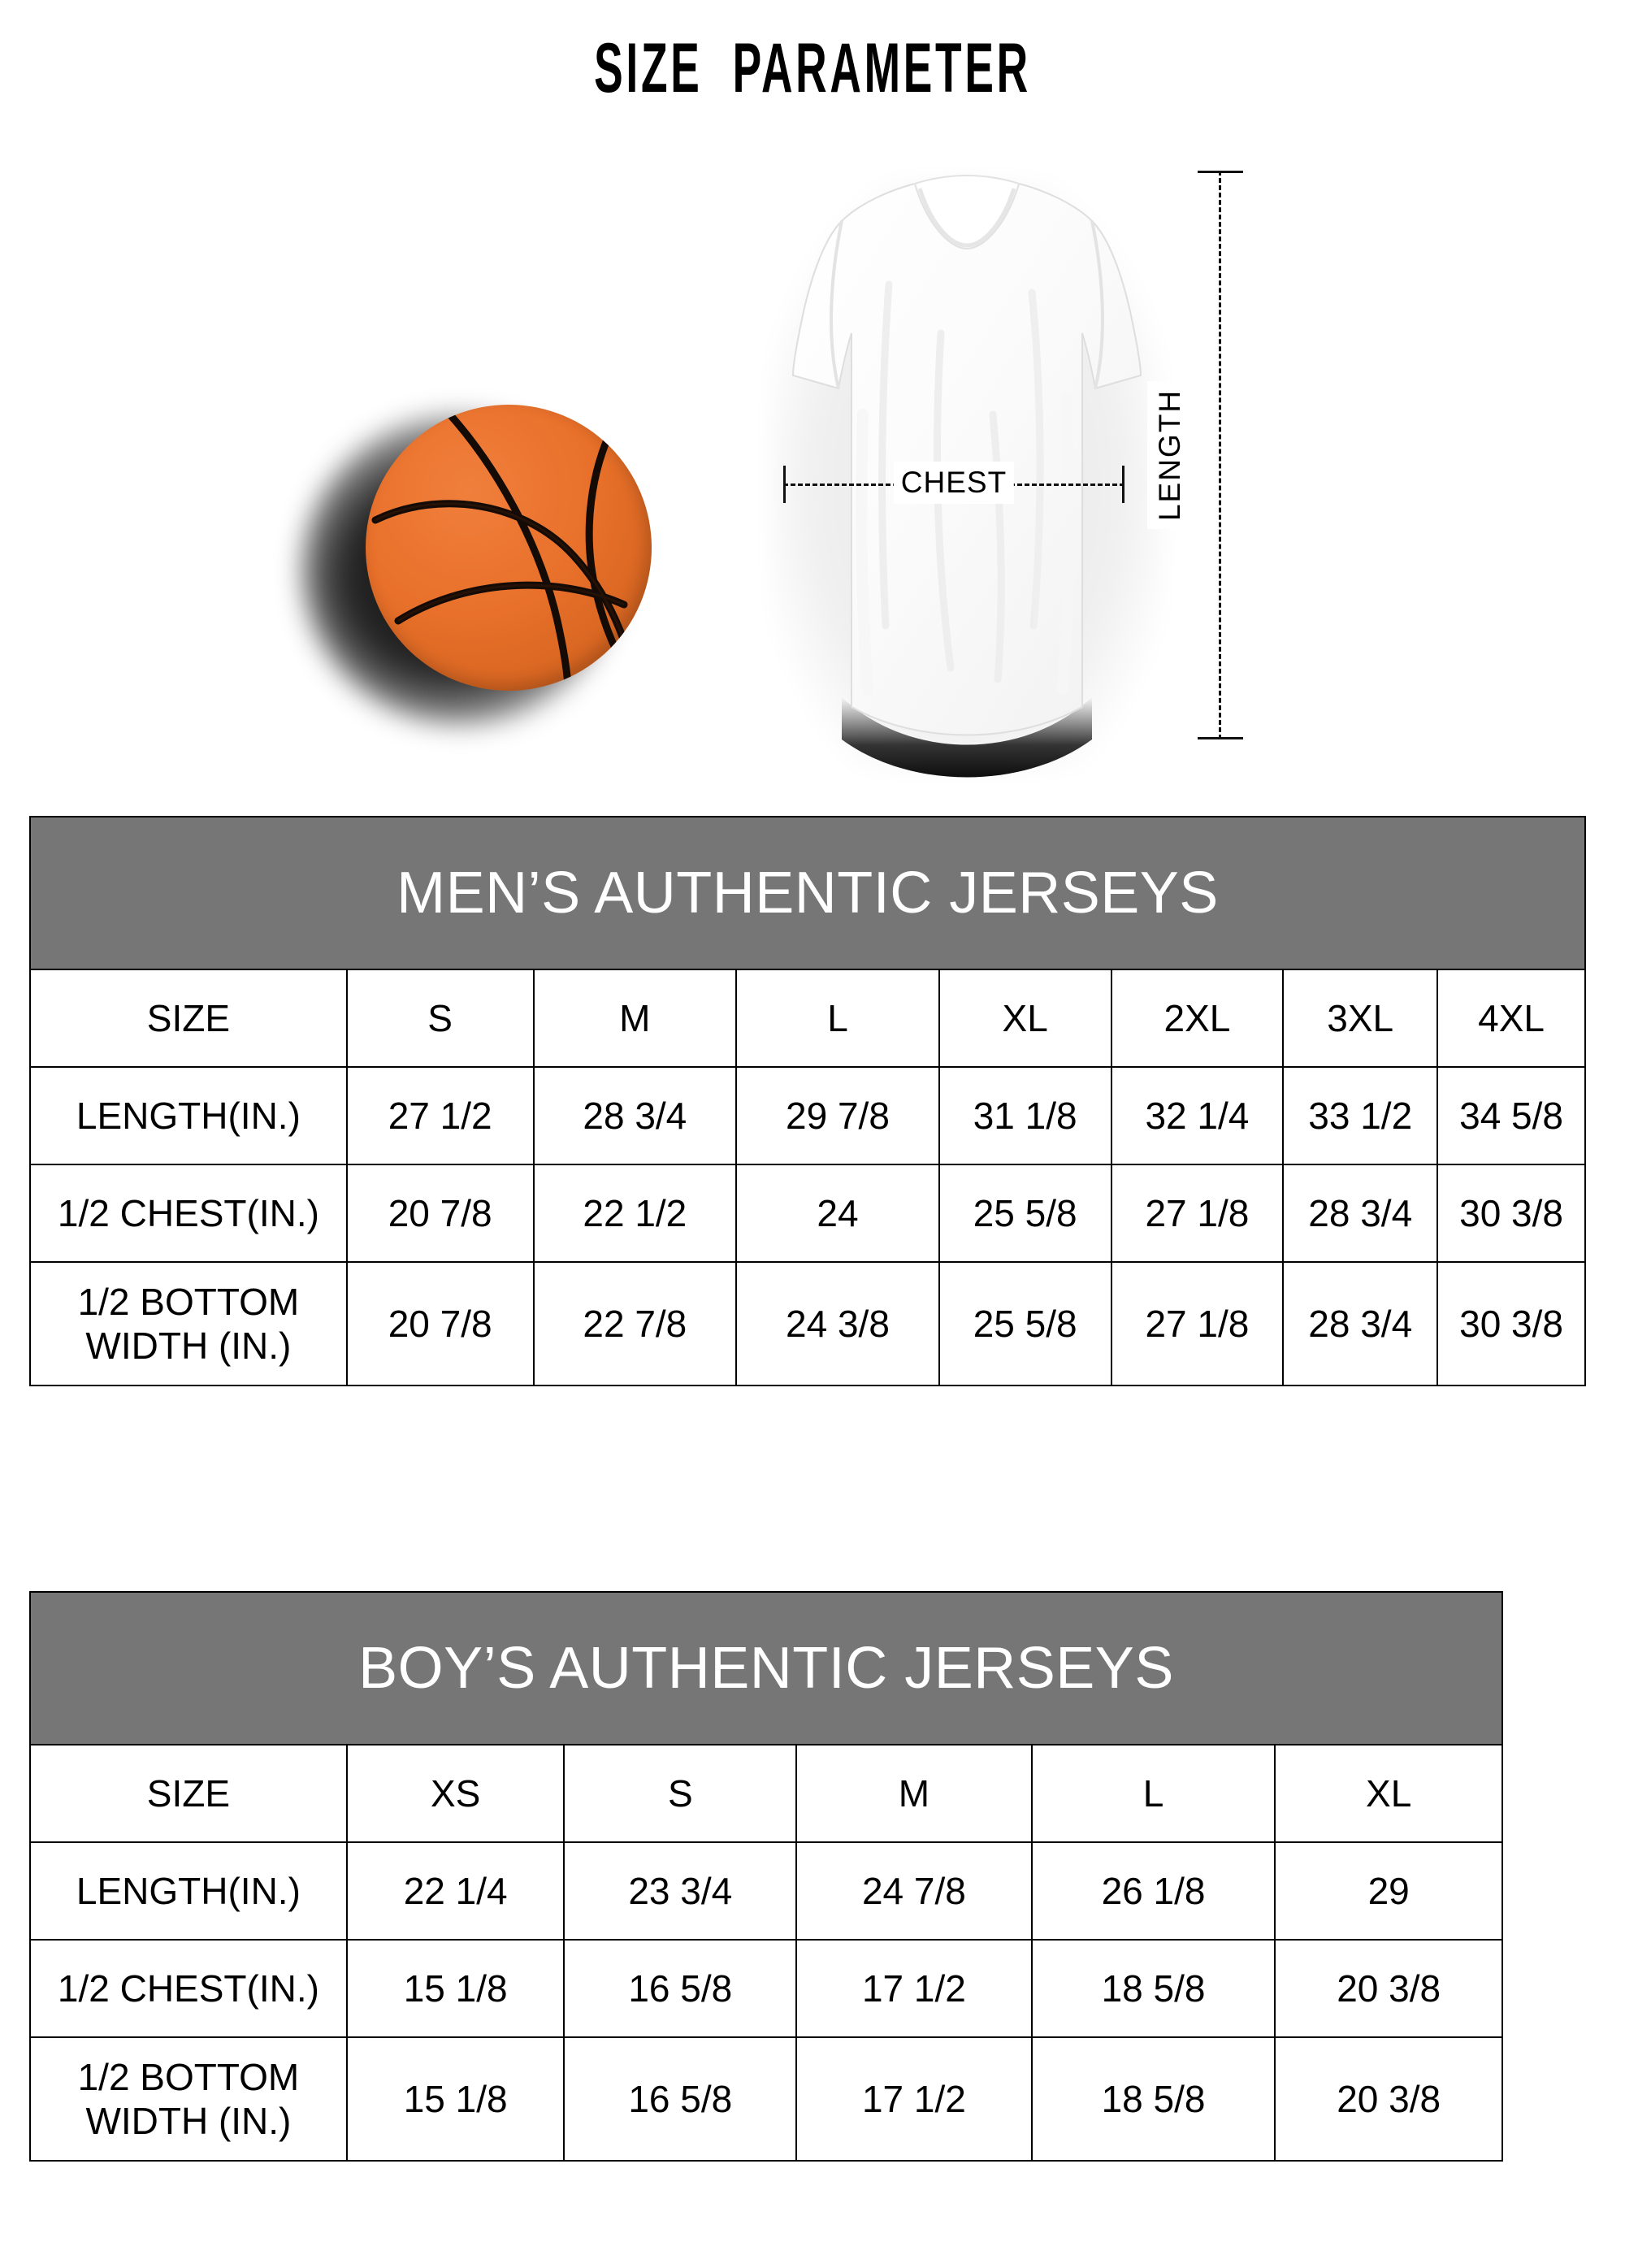 The height and width of the screenshot is (2268, 1625). Describe the element at coordinates (188, 1018) in the screenshot. I see `mens-col-size: SIZE` at that location.